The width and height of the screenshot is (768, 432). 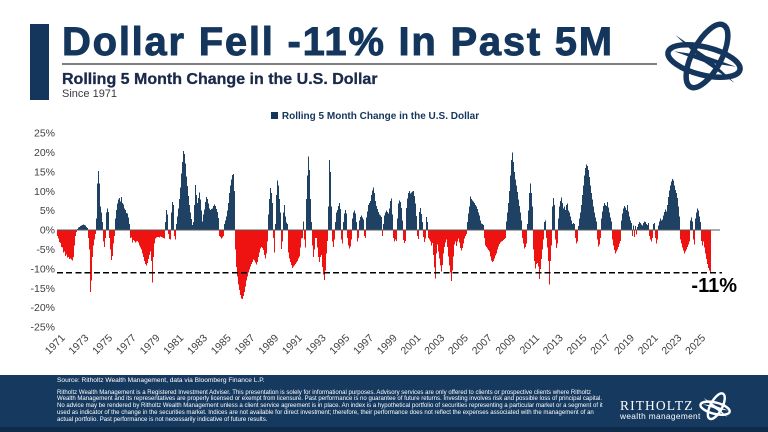 I want to click on svg-text: 25%, so click(x=44, y=134).